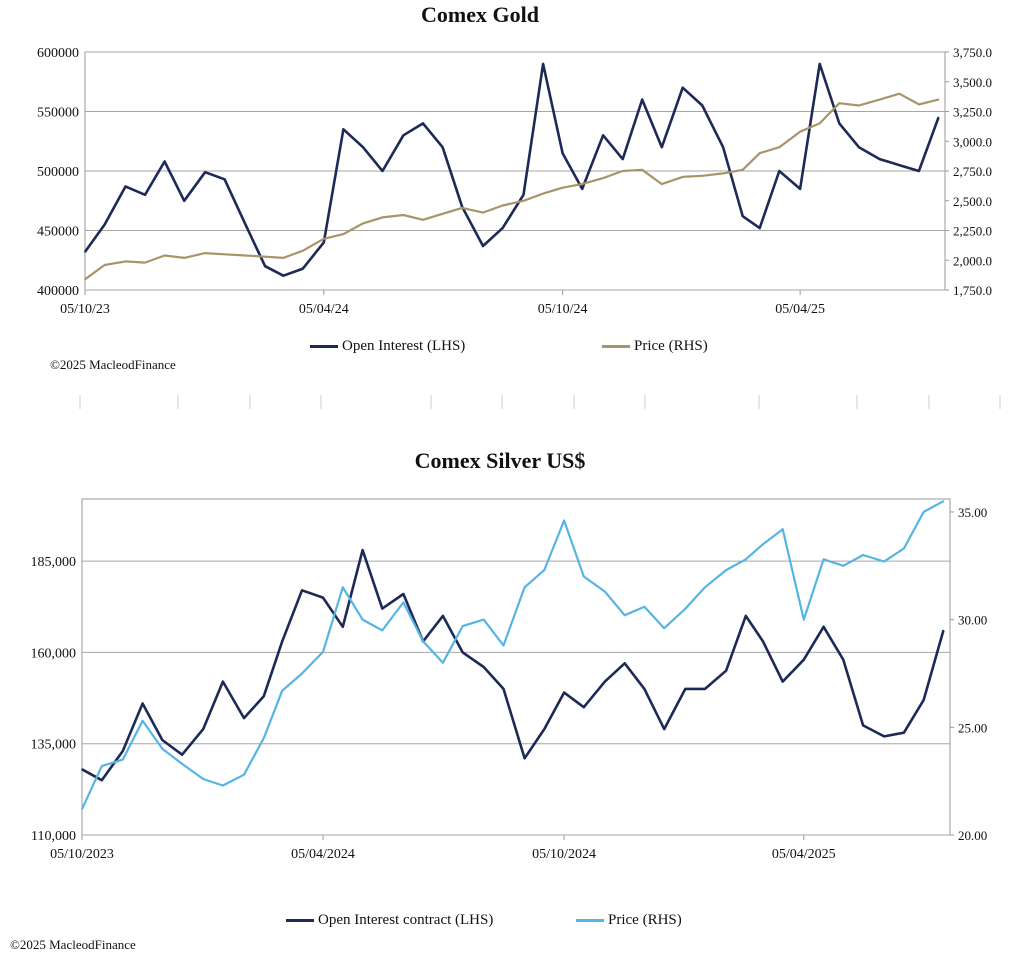 This screenshot has width=1024, height=956. What do you see at coordinates (113, 364) in the screenshot?
I see `gold-copyright: ©2025 MacleodFinance` at bounding box center [113, 364].